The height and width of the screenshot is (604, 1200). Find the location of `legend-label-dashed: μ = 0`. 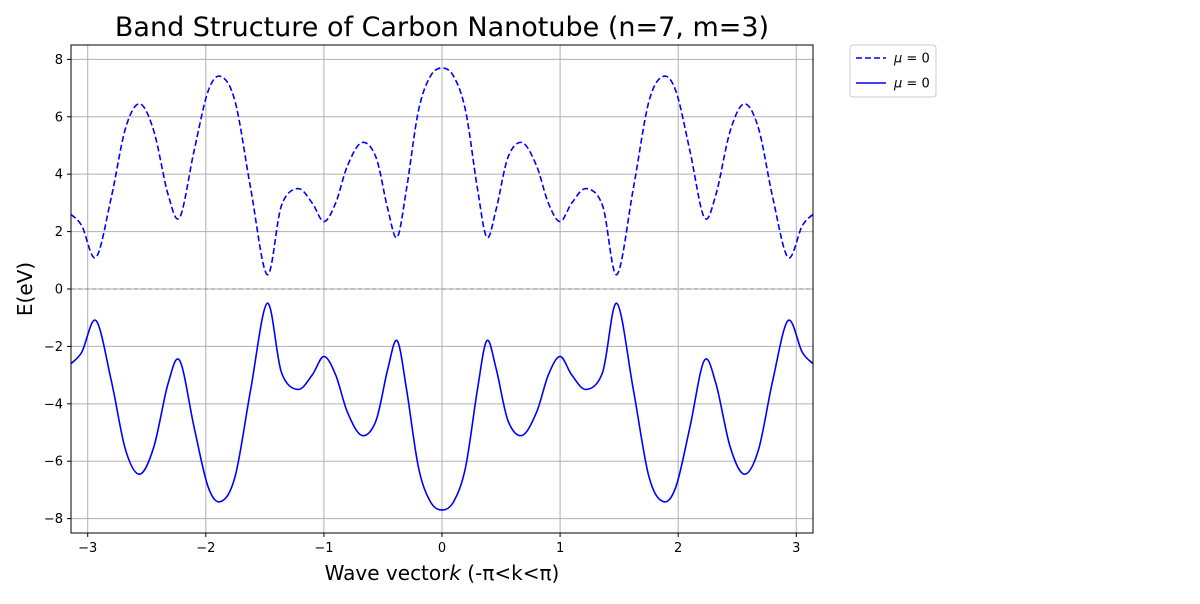

legend-label-dashed: μ = 0 is located at coordinates (911, 59).